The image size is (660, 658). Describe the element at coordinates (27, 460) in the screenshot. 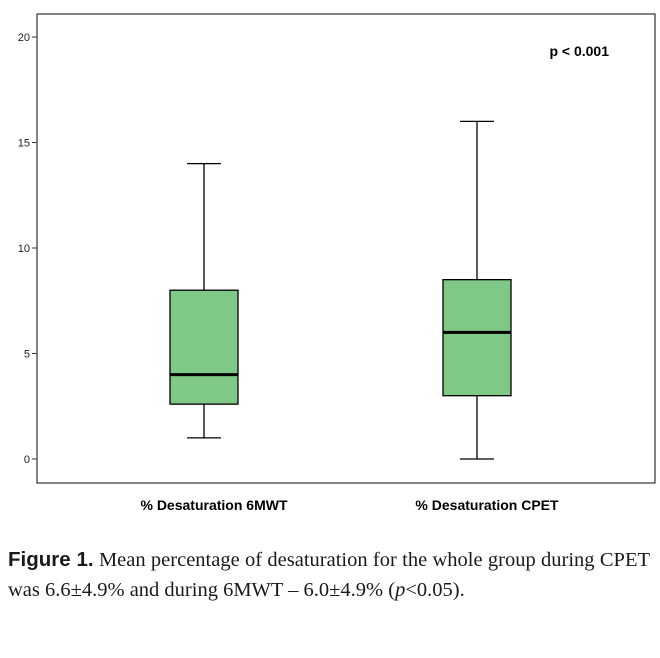

I see `y-tick-label: 0` at that location.